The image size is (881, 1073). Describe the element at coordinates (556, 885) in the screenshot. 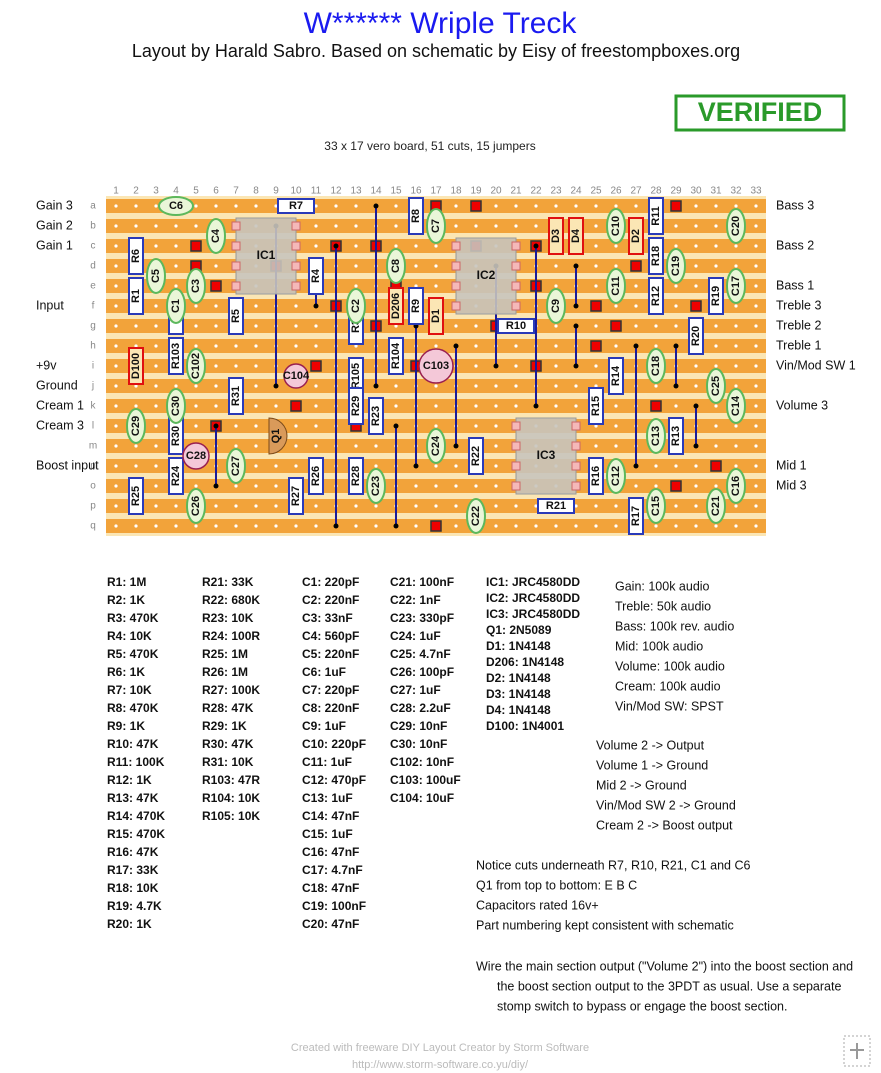

I see `note: Q1 from top to bottom: E B C` at that location.